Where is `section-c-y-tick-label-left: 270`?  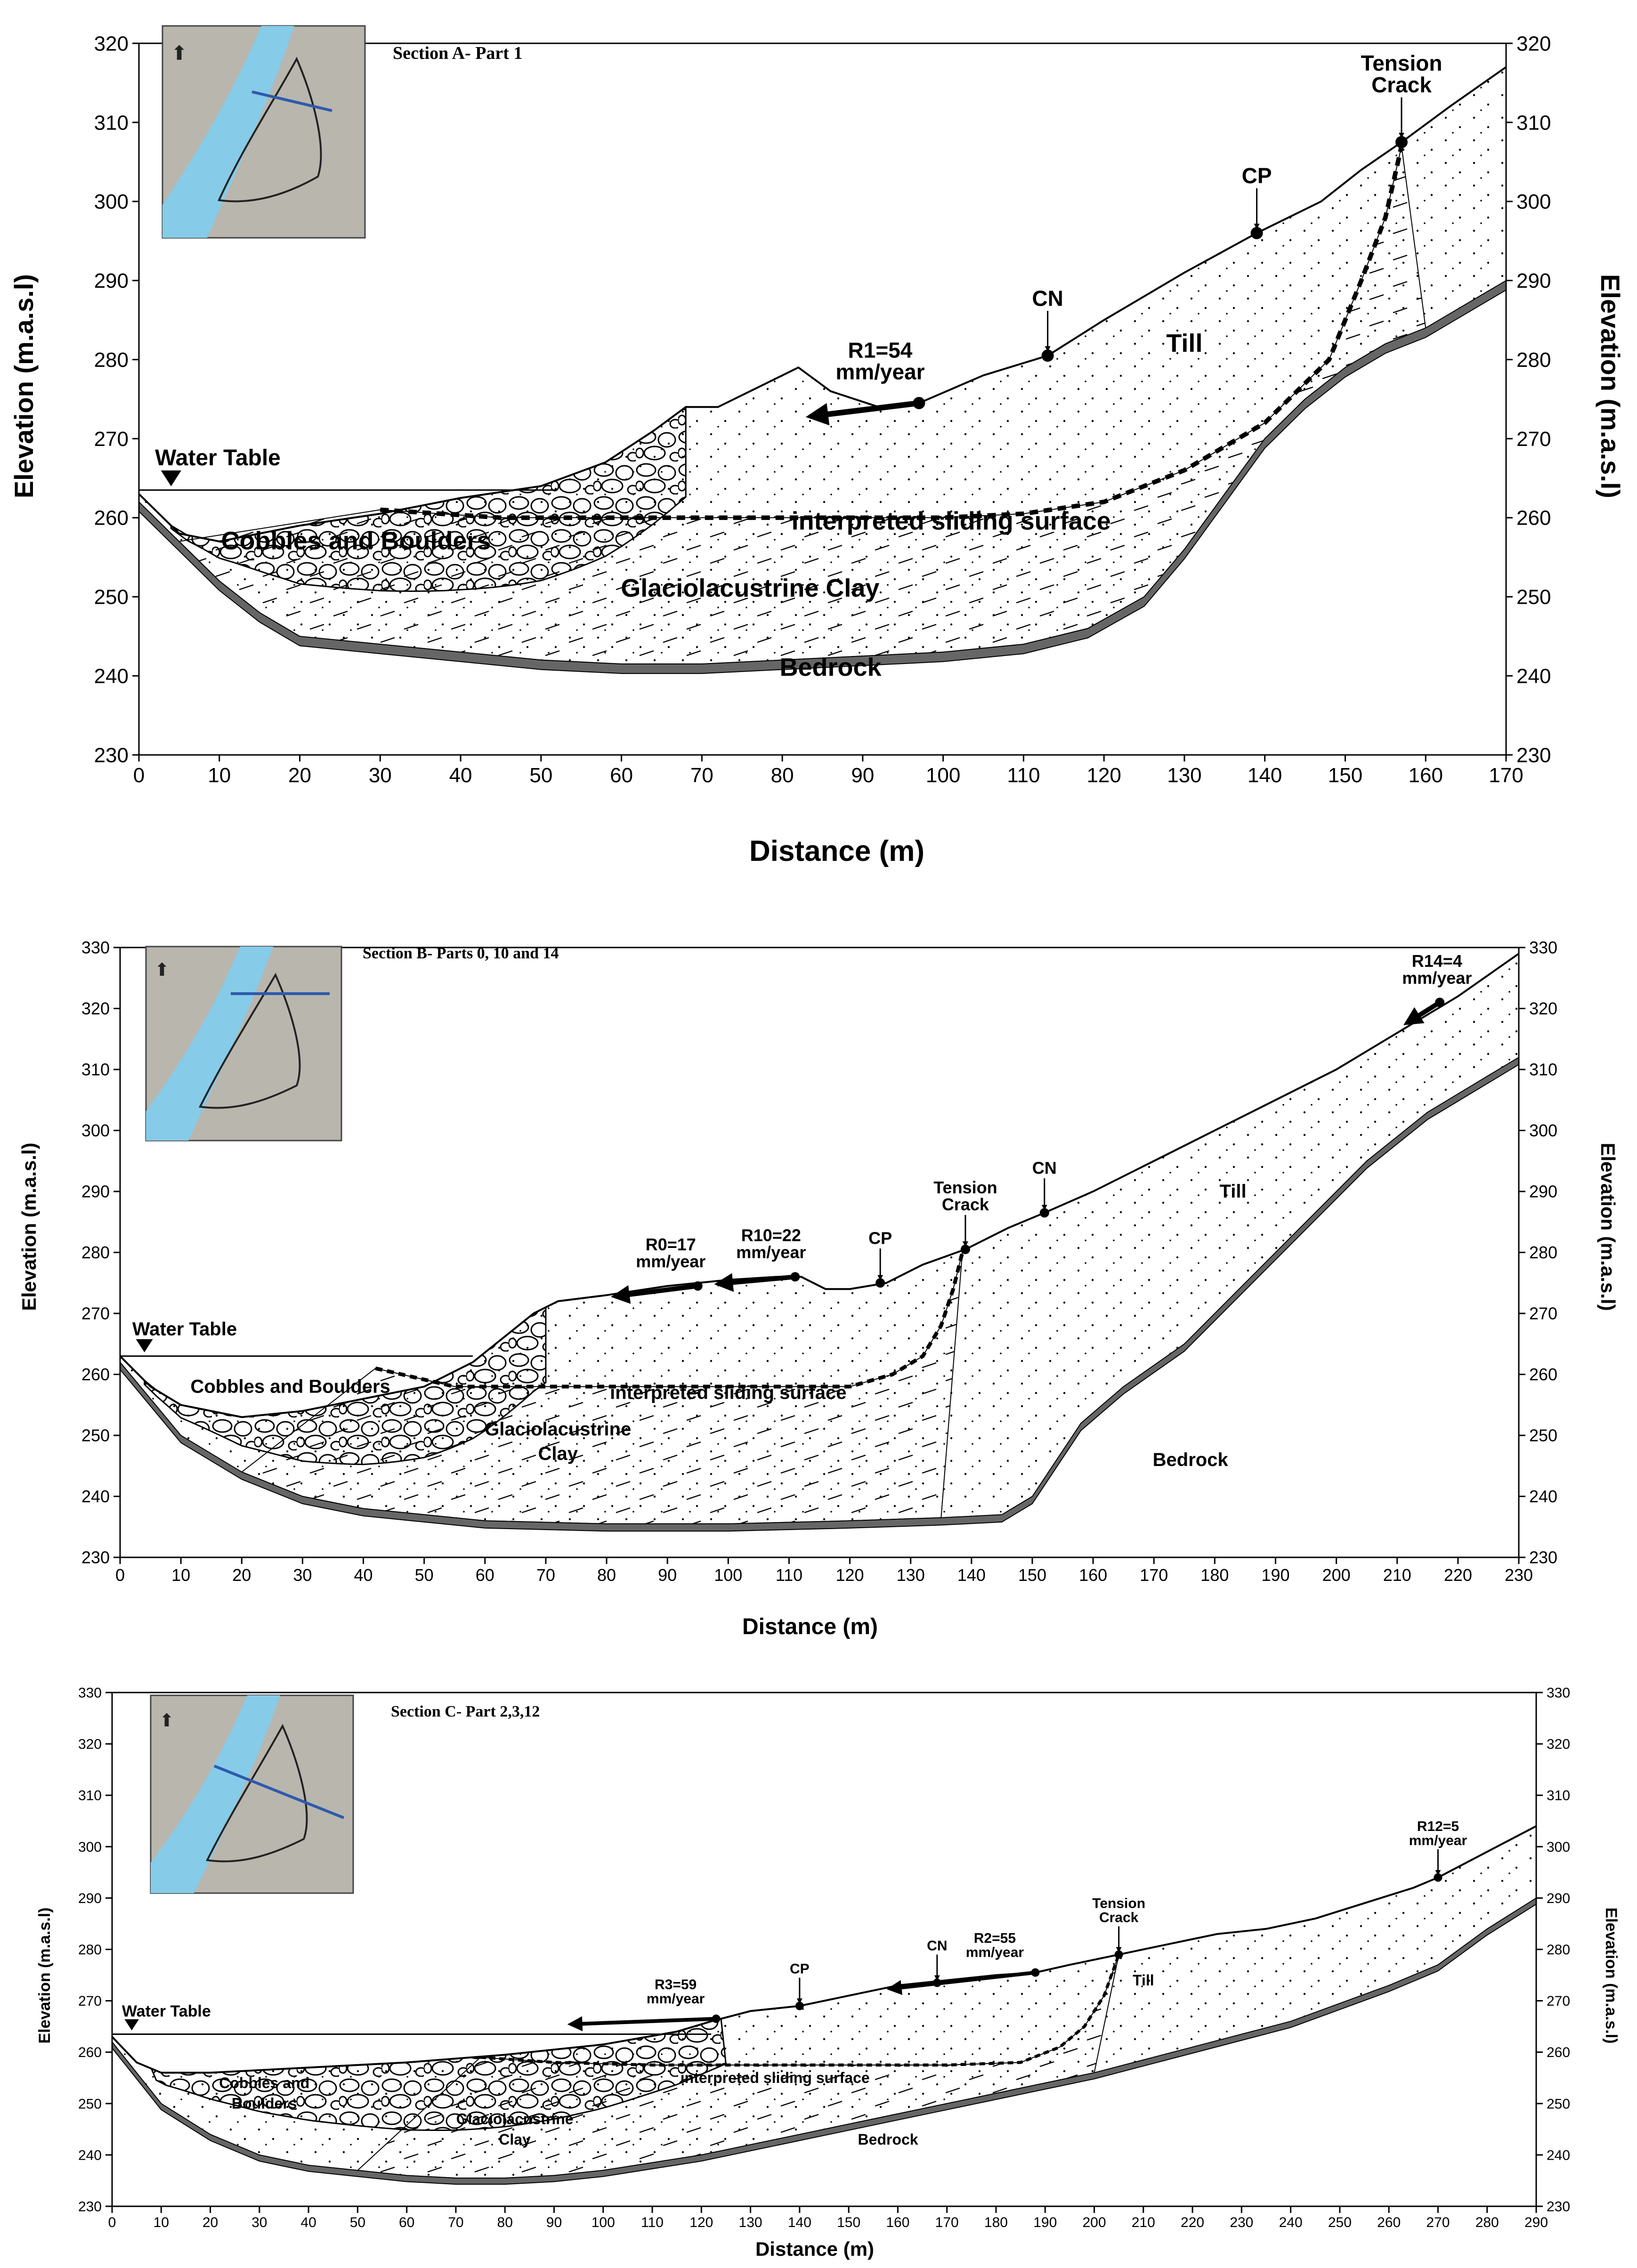
section-c-y-tick-label-left: 270 is located at coordinates (90, 2001).